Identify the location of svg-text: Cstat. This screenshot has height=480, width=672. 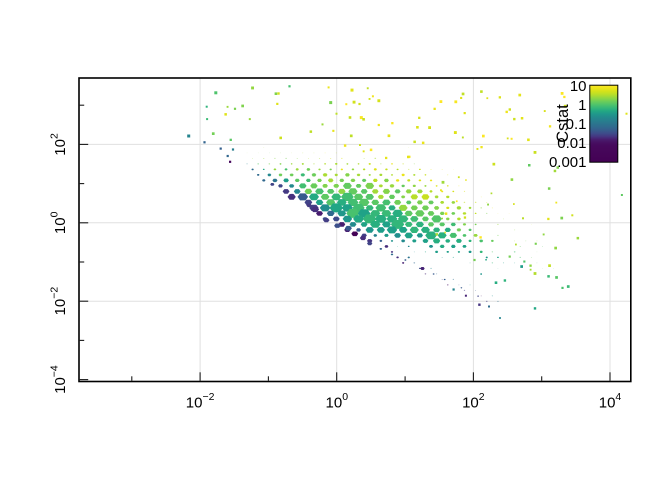
(563, 123).